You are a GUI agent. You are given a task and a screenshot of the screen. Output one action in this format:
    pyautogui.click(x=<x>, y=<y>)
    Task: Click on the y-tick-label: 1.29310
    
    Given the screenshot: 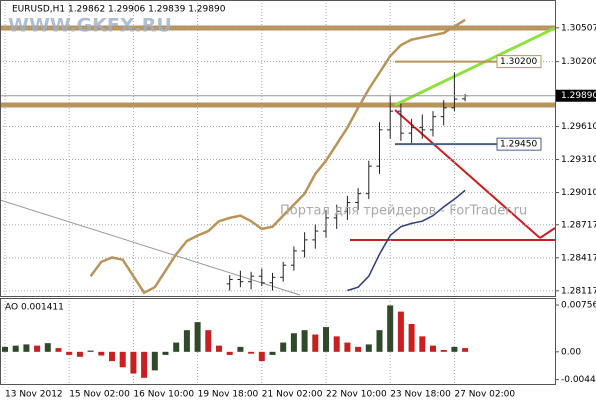 What is the action you would take?
    pyautogui.click(x=578, y=160)
    